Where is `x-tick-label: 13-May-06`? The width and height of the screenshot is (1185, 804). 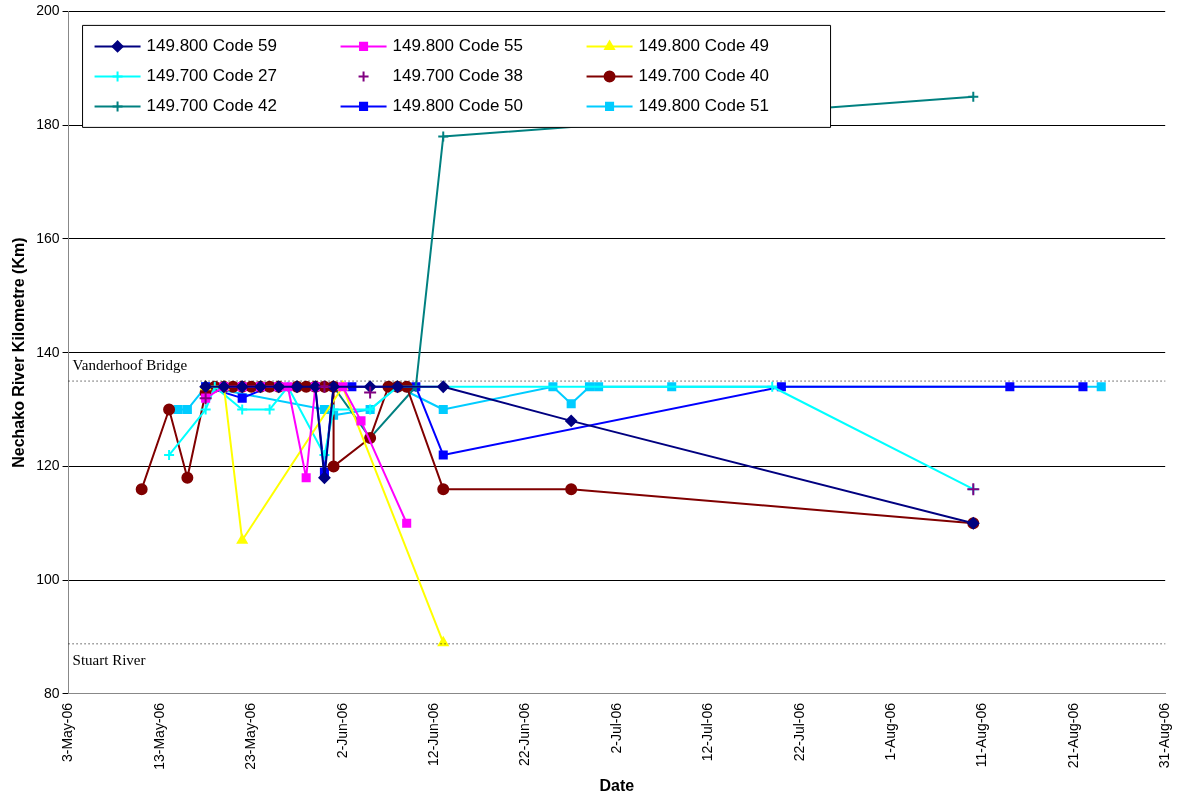
x-tick-label: 13-May-06 is located at coordinates (158, 736).